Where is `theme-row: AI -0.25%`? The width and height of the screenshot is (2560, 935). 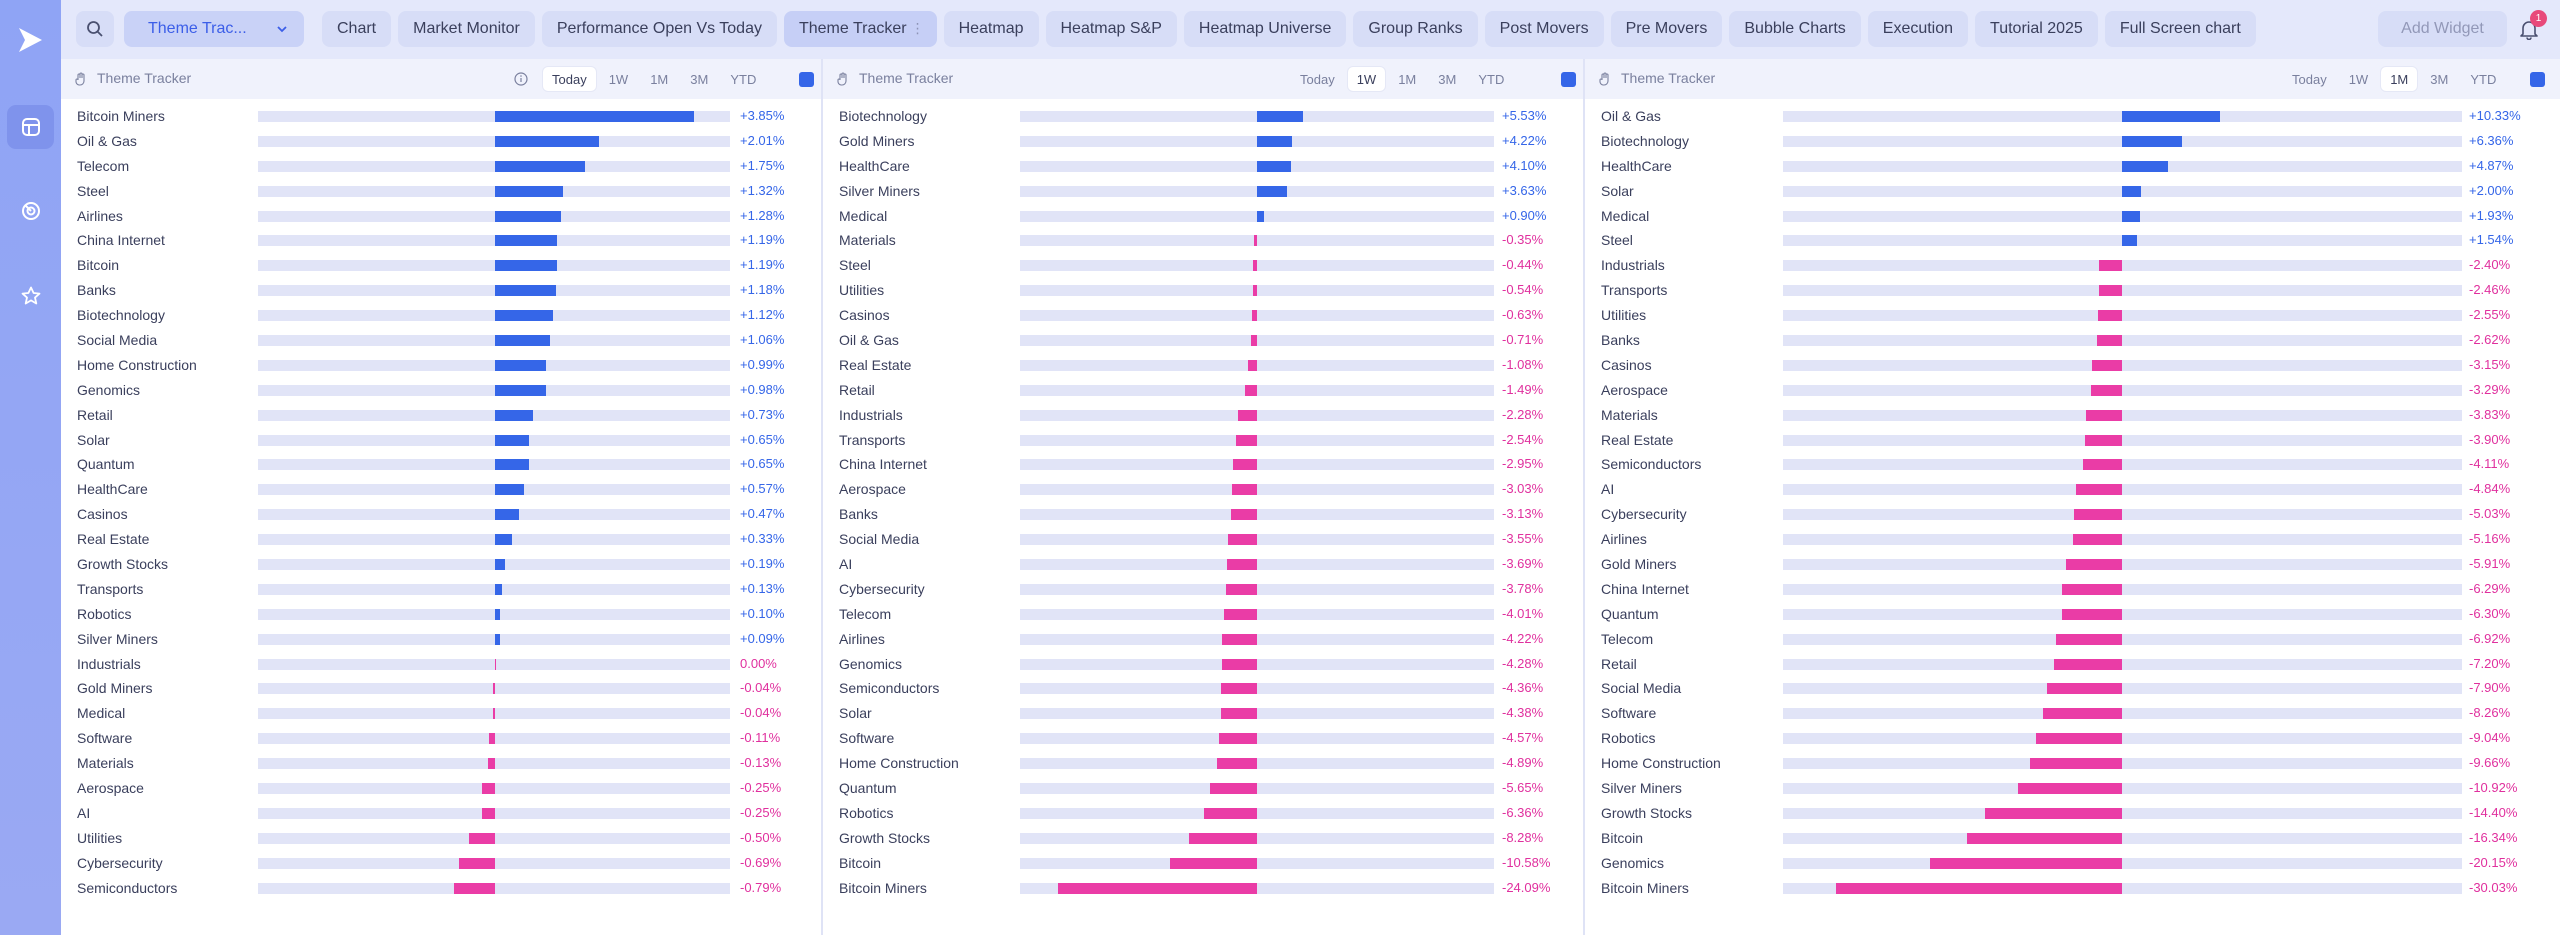
theme-row: AI -0.25% is located at coordinates (441, 813).